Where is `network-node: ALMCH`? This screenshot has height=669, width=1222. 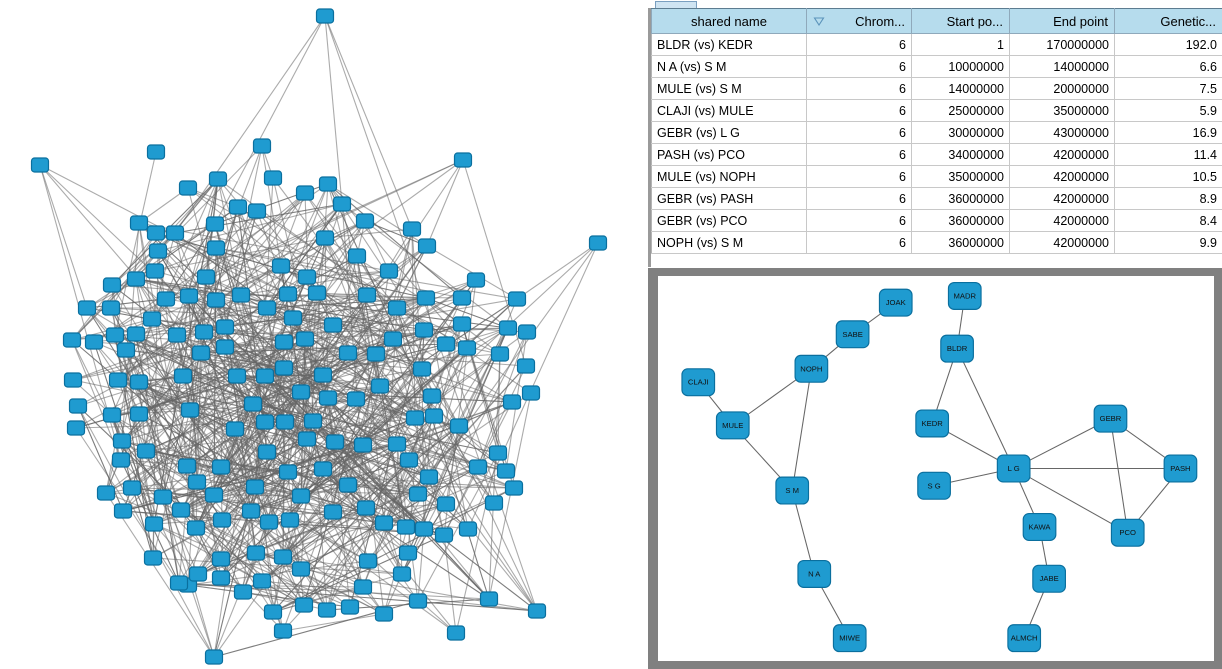 network-node: ALMCH is located at coordinates (1024, 638).